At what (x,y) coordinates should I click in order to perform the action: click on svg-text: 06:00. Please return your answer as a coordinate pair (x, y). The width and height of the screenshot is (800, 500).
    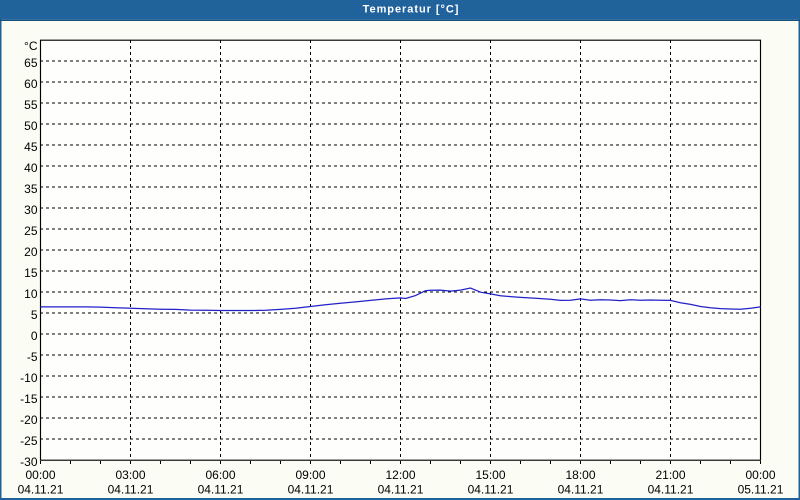
    Looking at the image, I should click on (220, 475).